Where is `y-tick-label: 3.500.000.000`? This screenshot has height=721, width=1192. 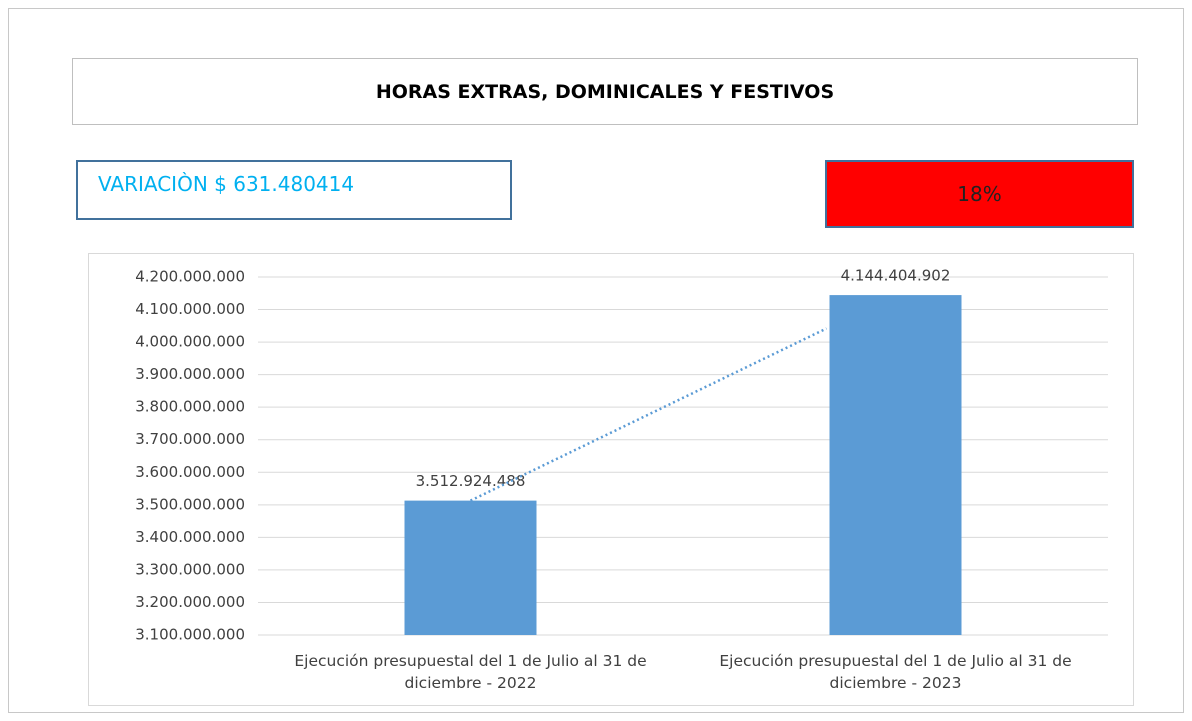 y-tick-label: 3.500.000.000 is located at coordinates (190, 504).